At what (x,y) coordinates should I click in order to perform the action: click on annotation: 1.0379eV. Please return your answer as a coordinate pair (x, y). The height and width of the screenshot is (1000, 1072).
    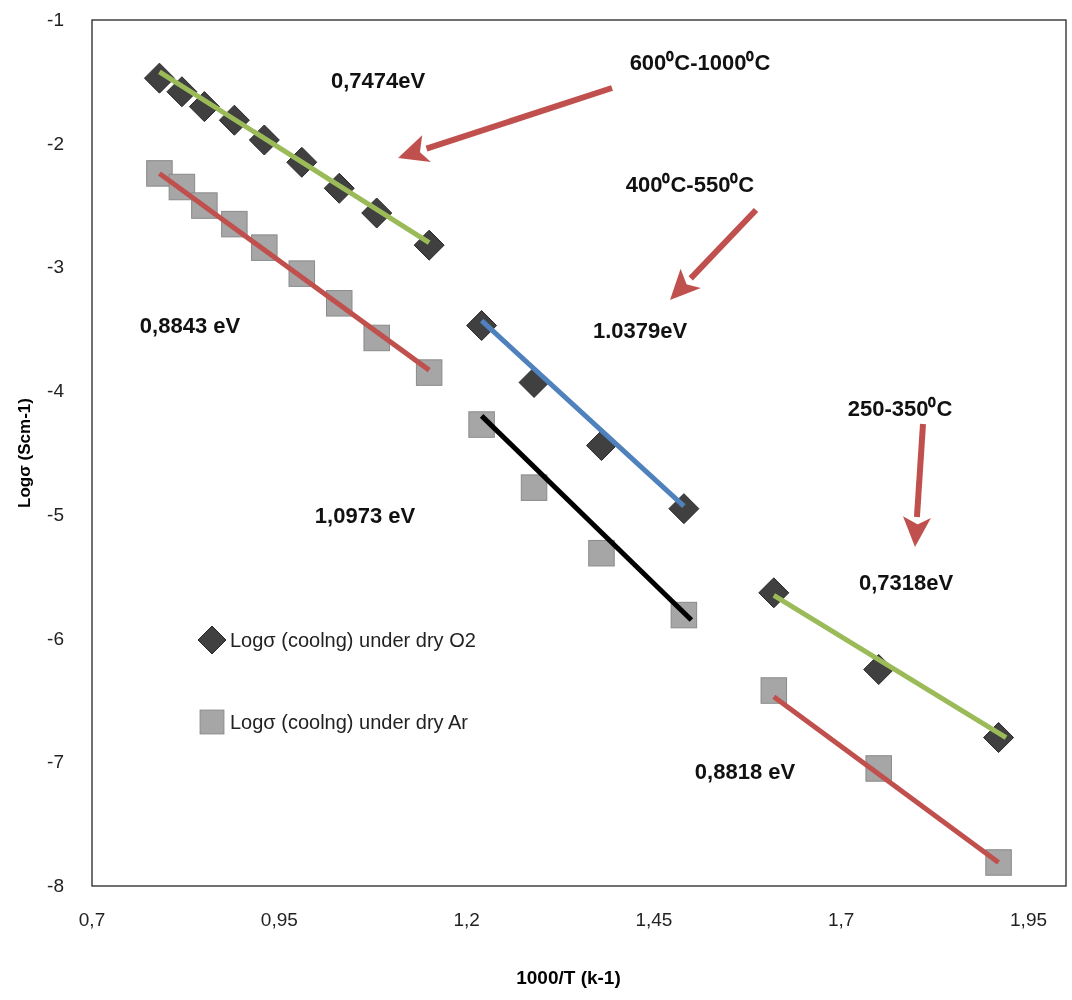
    Looking at the image, I should click on (640, 330).